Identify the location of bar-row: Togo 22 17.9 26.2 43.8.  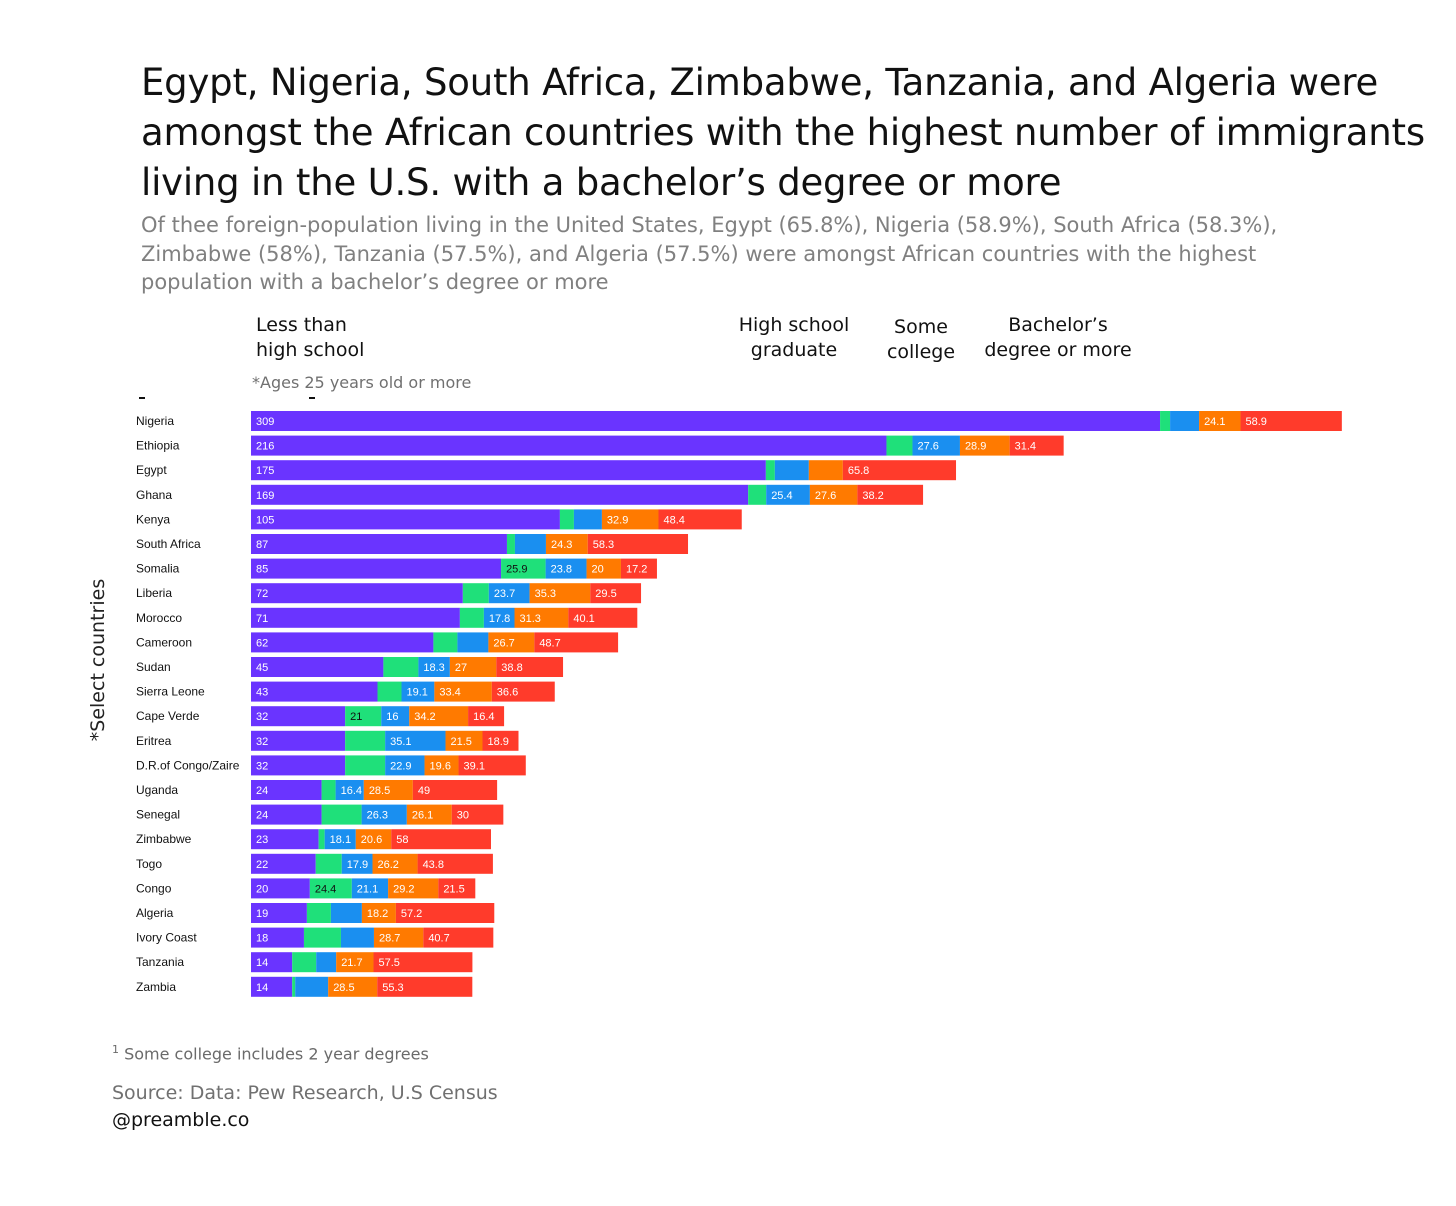
(314, 863).